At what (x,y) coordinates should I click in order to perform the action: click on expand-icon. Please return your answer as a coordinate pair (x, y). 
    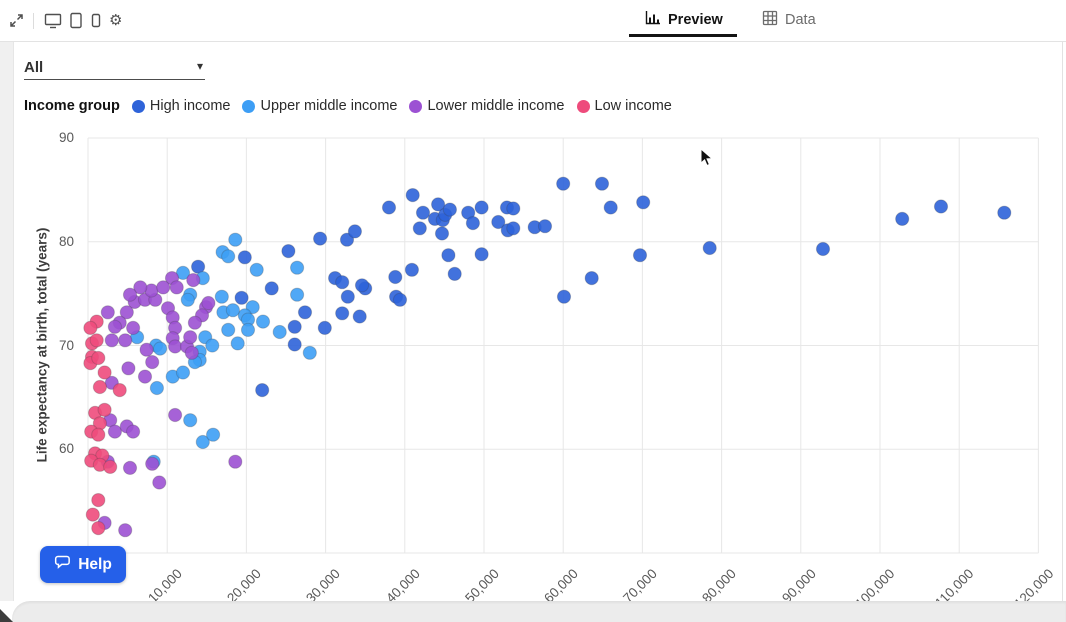
    Looking at the image, I should click on (16, 23).